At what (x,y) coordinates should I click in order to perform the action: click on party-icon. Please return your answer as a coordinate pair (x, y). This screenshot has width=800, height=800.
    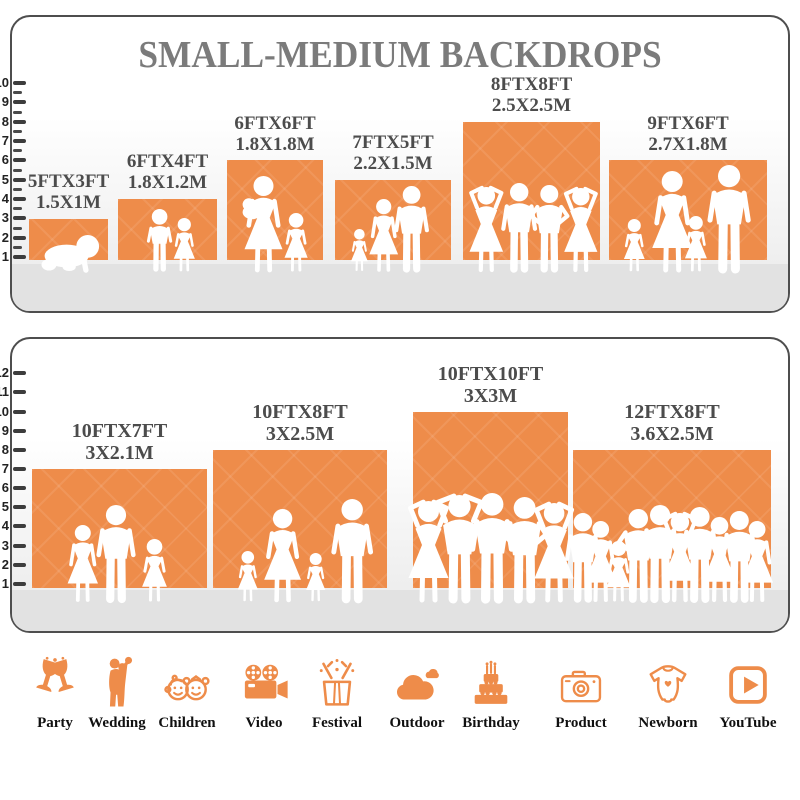
    Looking at the image, I should click on (55, 682).